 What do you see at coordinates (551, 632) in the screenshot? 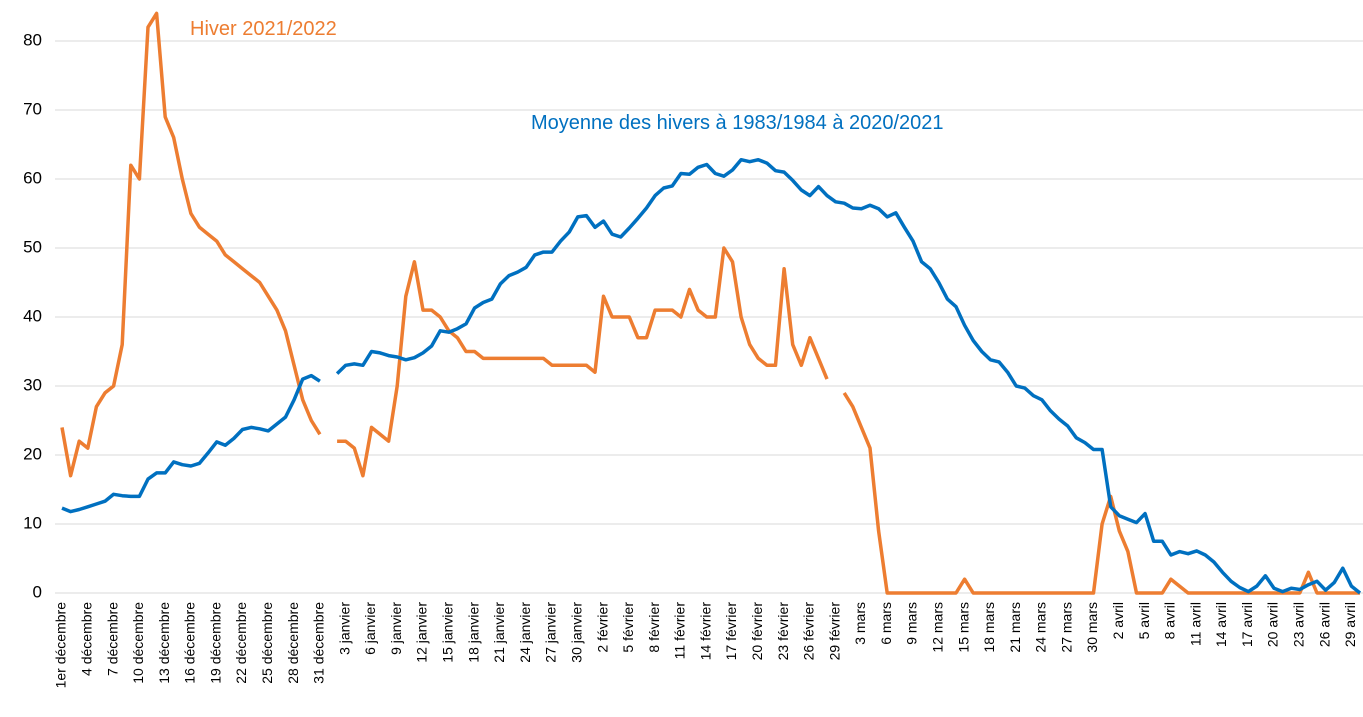
I see `x-tick-label: 27 janvier` at bounding box center [551, 632].